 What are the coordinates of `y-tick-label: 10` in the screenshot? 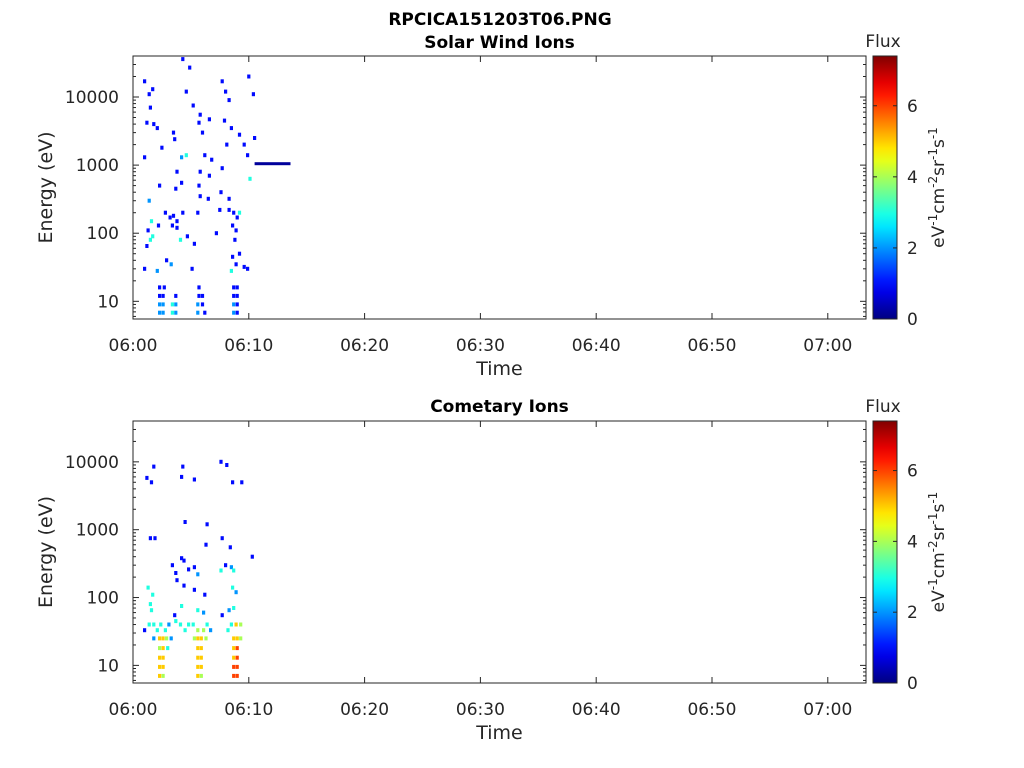 It's located at (108, 666).